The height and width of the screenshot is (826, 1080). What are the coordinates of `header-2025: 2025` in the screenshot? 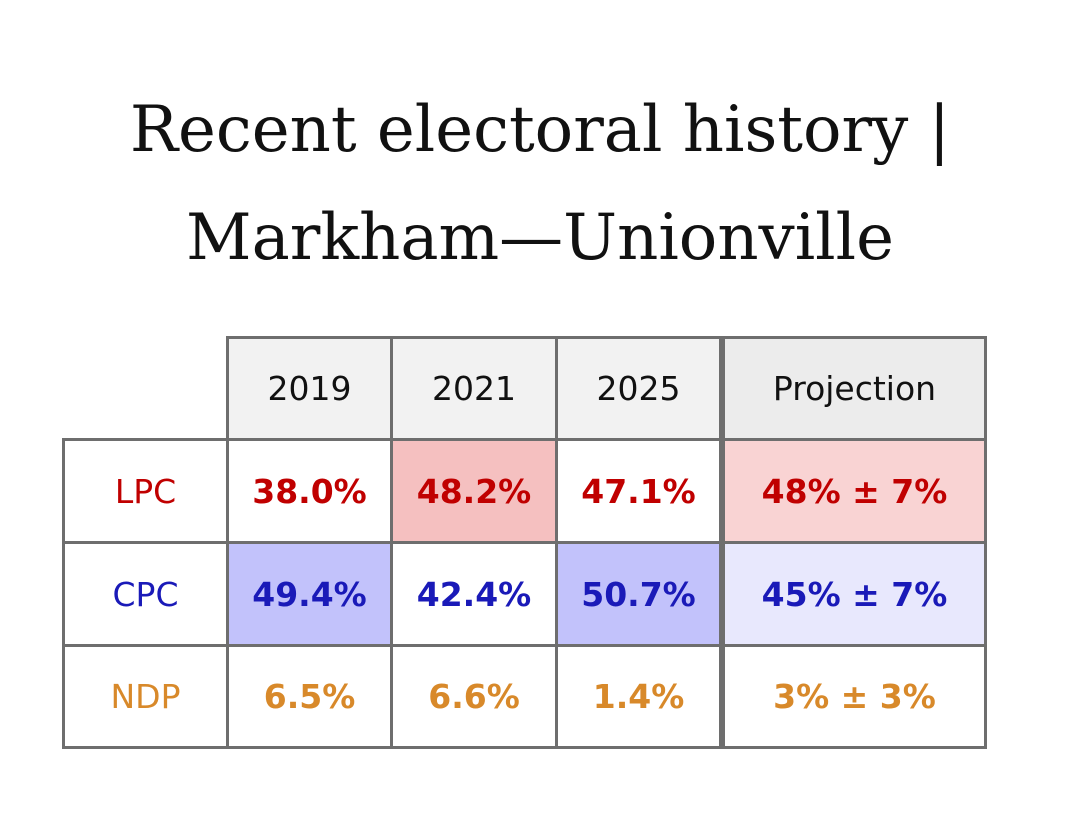 It's located at (638, 388).